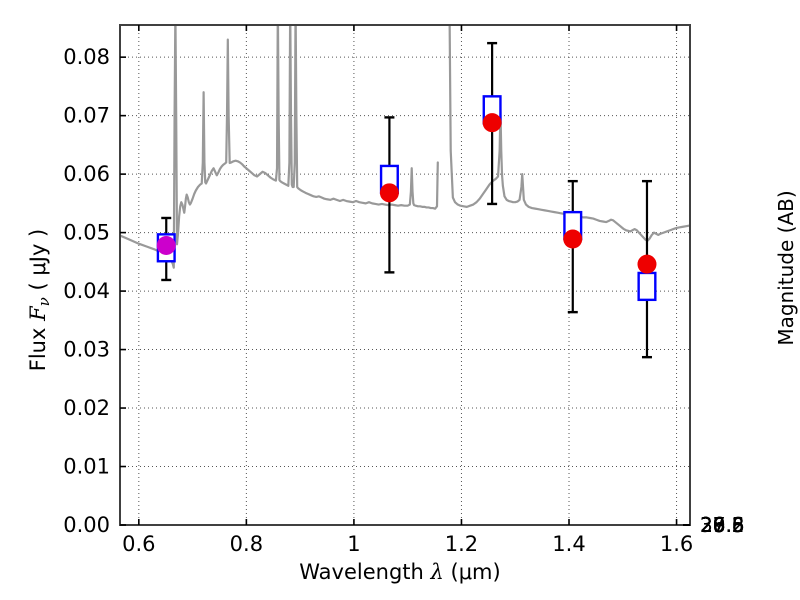  I want to click on y-axis-title-prefix: Flux, so click(38, 346).